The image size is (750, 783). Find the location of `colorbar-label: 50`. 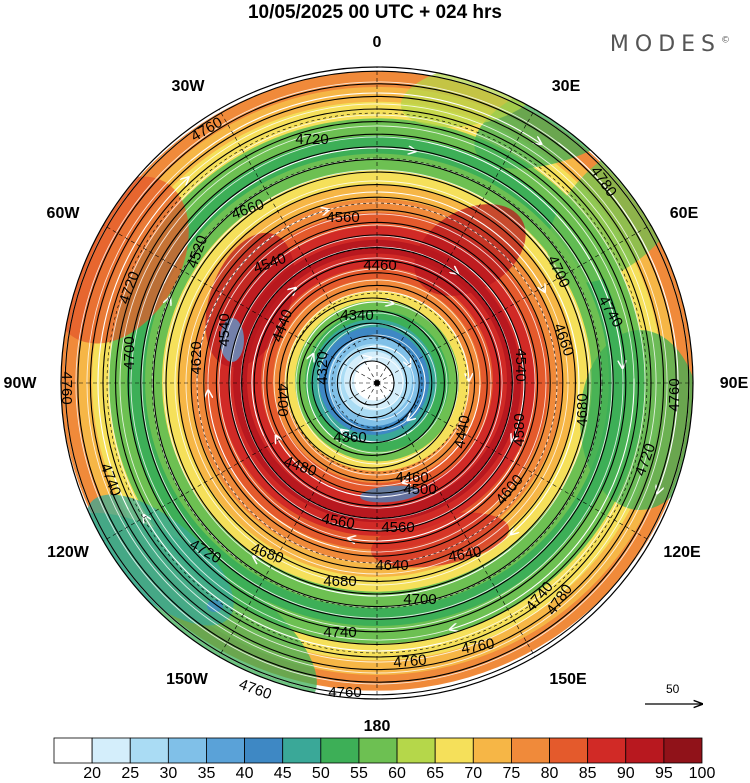

colorbar-label: 50 is located at coordinates (320, 773).